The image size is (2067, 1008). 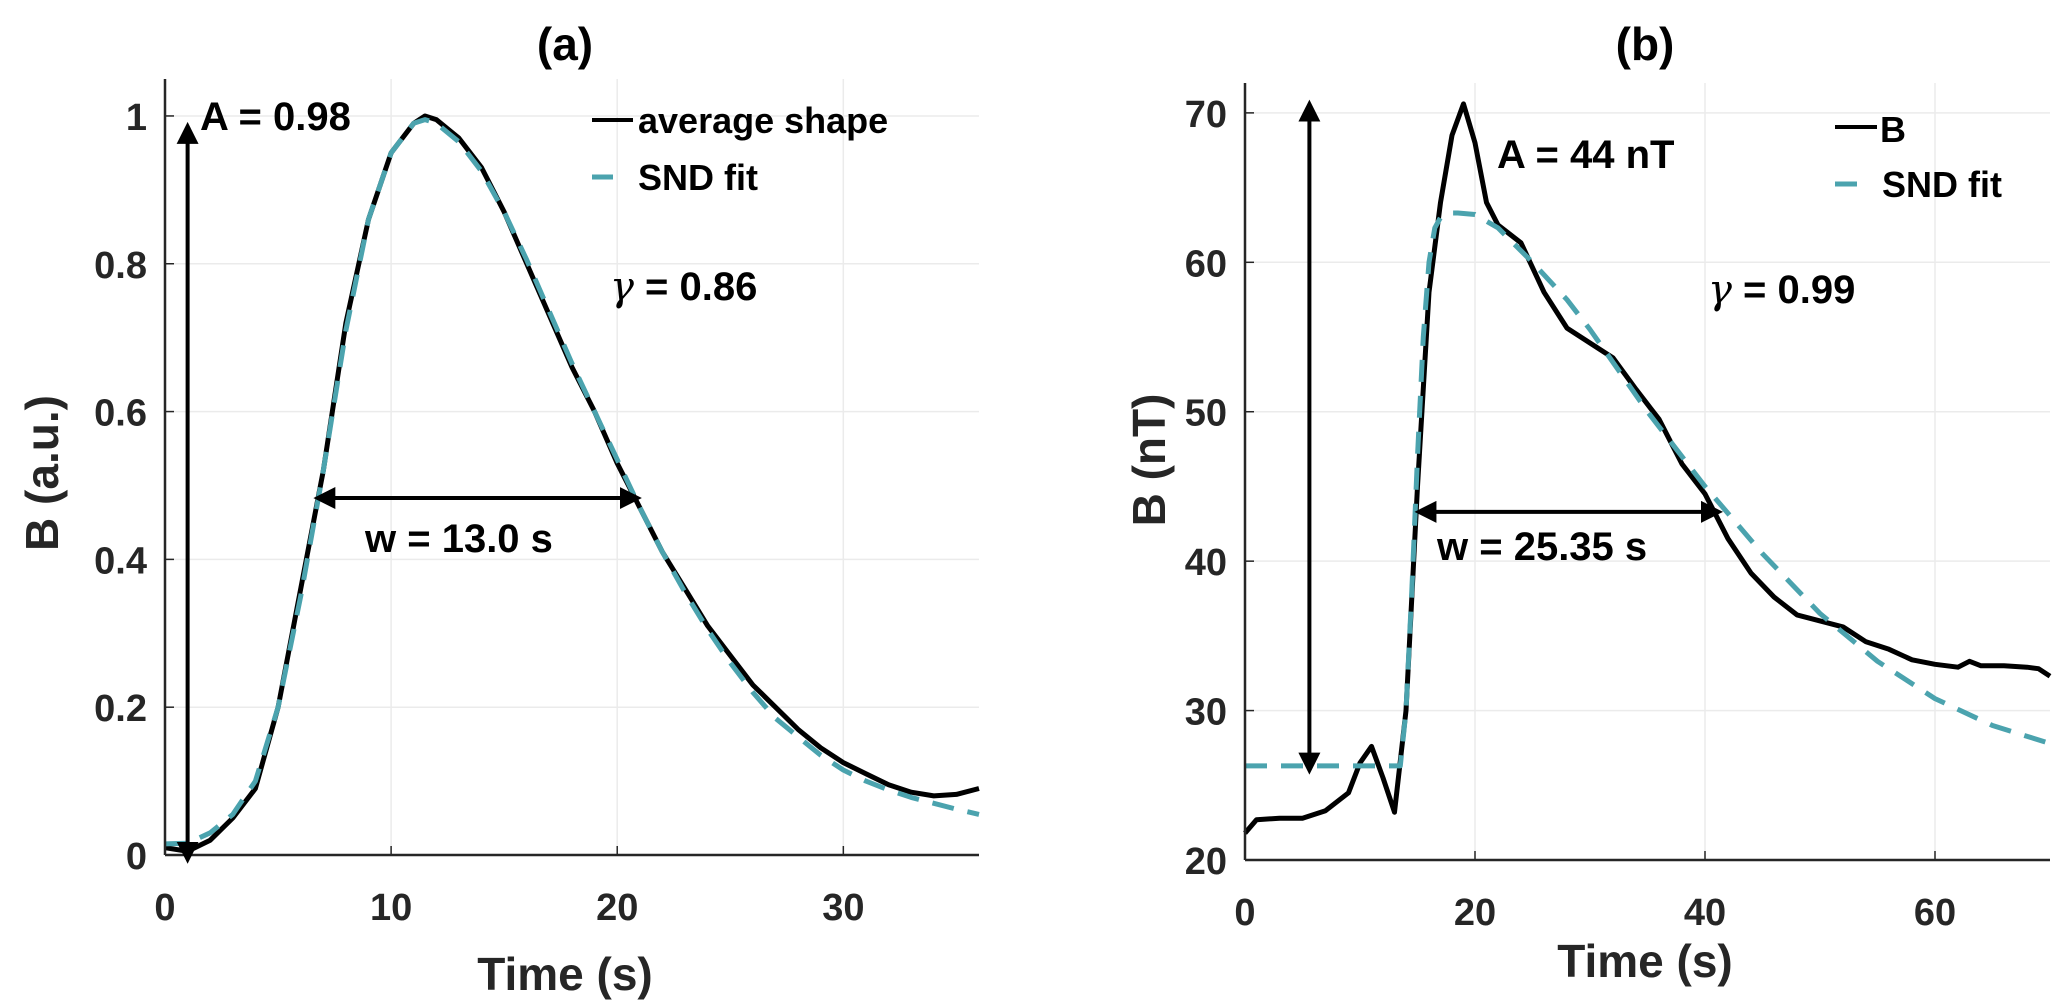 I want to click on y-tick-label: 70, so click(x=1206, y=115).